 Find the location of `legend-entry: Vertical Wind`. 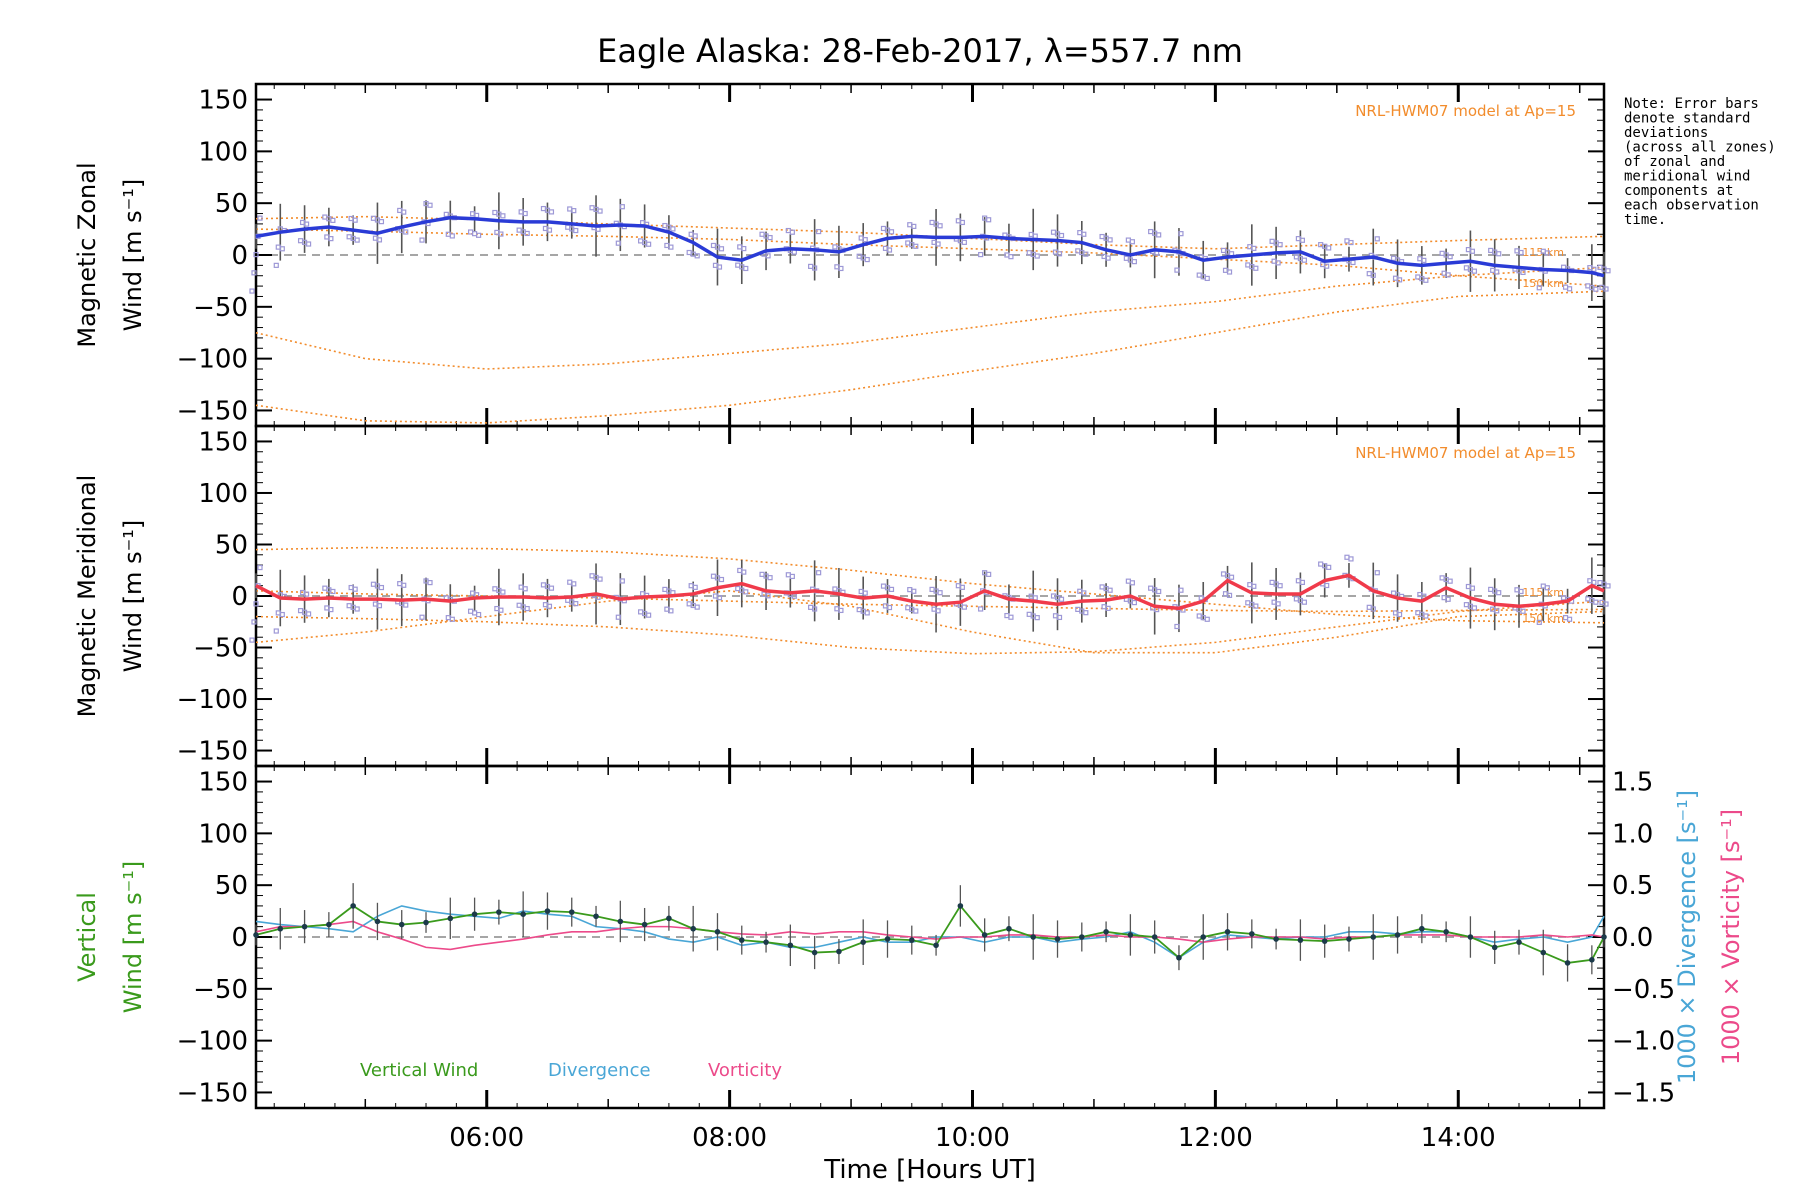

legend-entry: Vertical Wind is located at coordinates (419, 1070).